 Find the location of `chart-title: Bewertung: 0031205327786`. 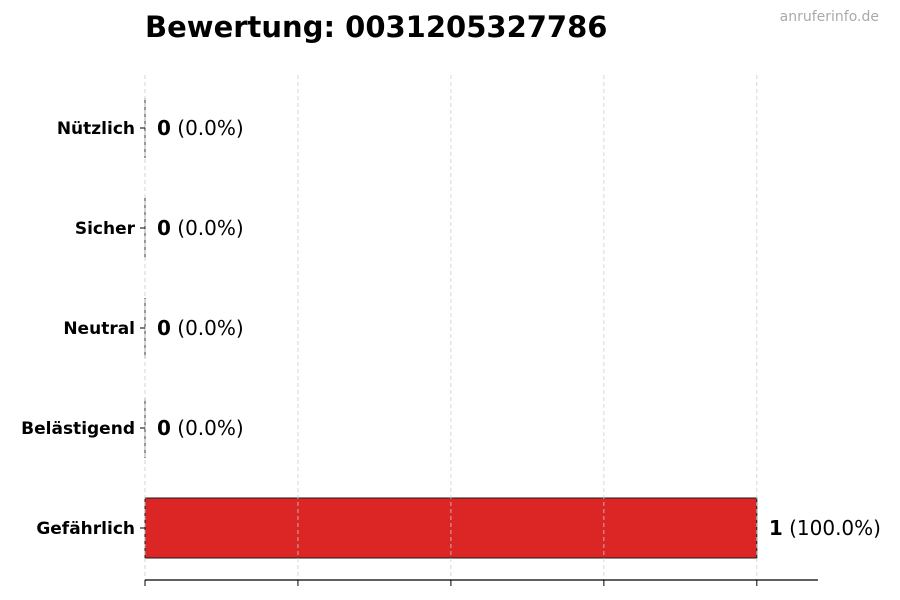

chart-title: Bewertung: 0031205327786 is located at coordinates (376, 27).